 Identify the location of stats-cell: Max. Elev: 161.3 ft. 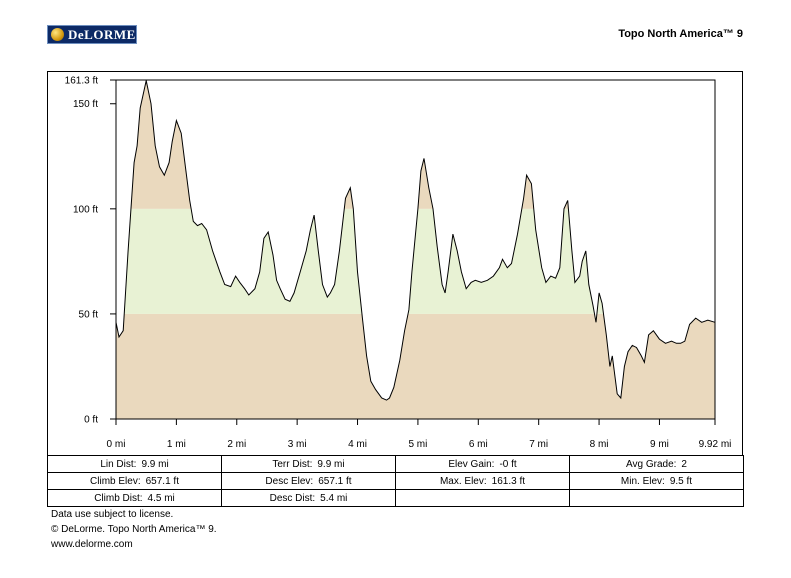
(482, 481).